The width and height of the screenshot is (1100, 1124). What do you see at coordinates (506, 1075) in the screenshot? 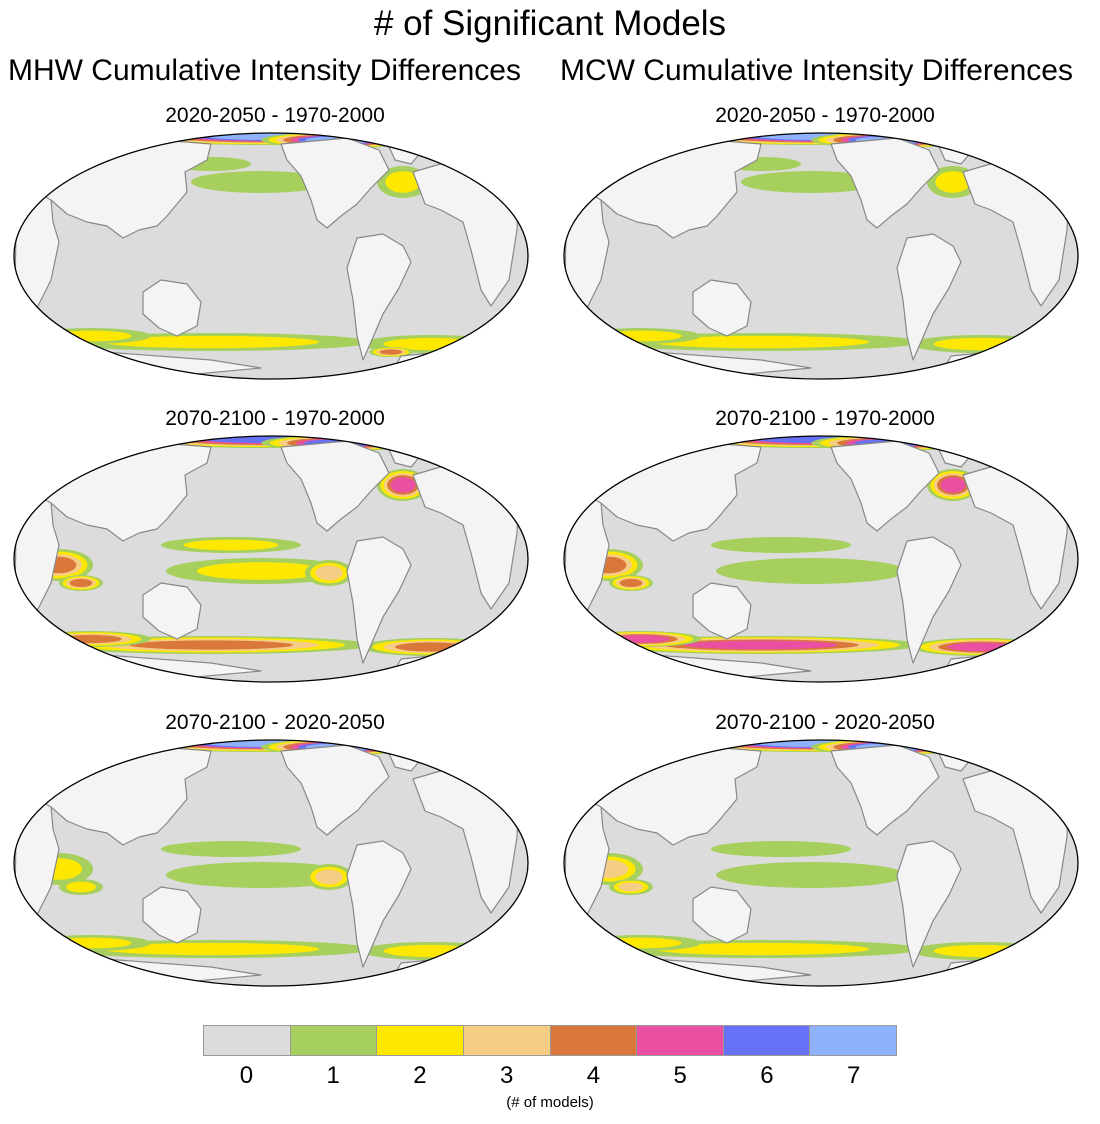
I see `legend-tick-3: 3` at bounding box center [506, 1075].